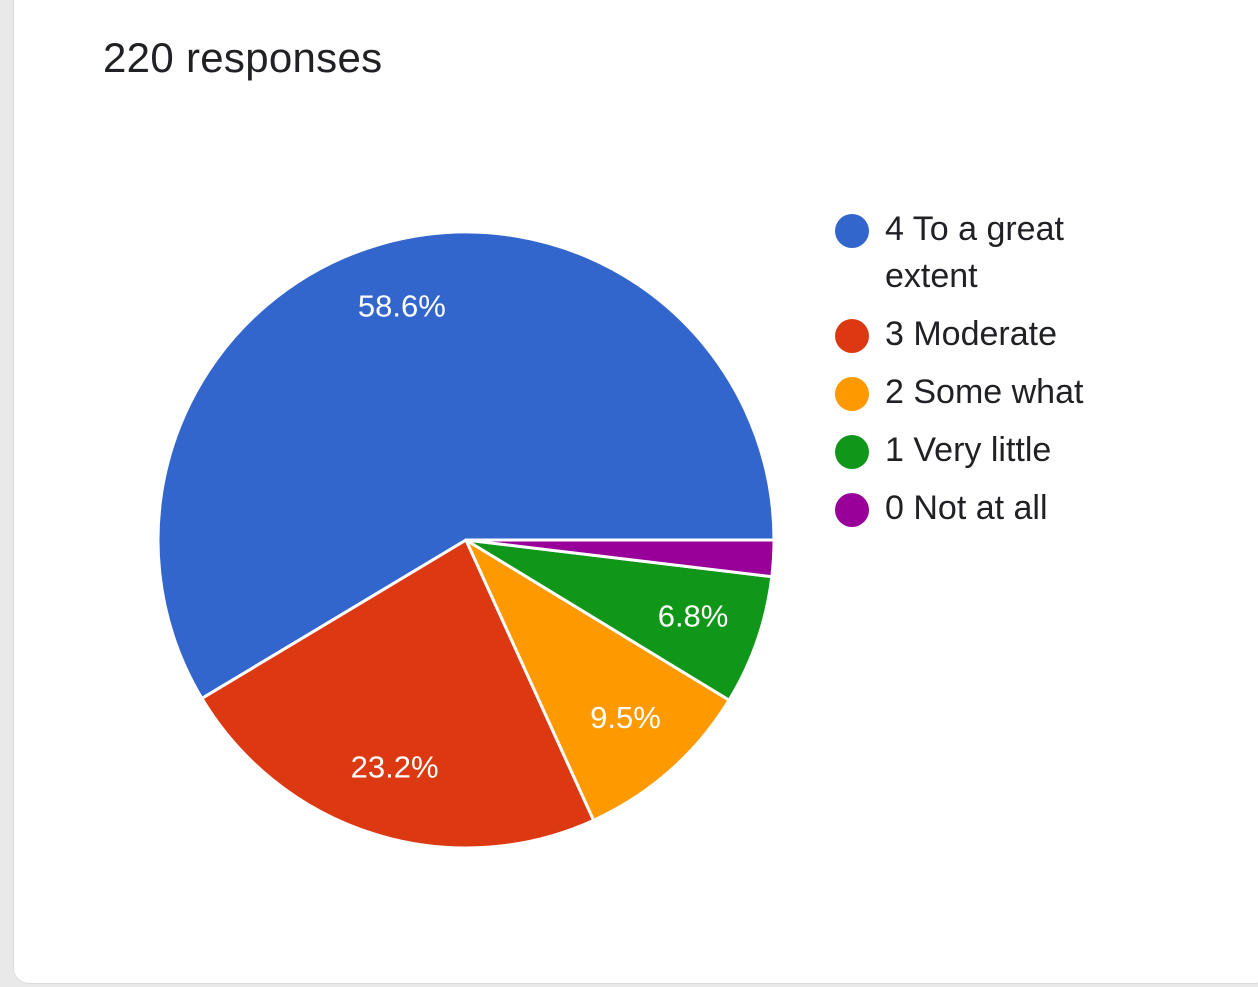  Describe the element at coordinates (984, 392) in the screenshot. I see `legend-label-2: 2 Some what` at that location.